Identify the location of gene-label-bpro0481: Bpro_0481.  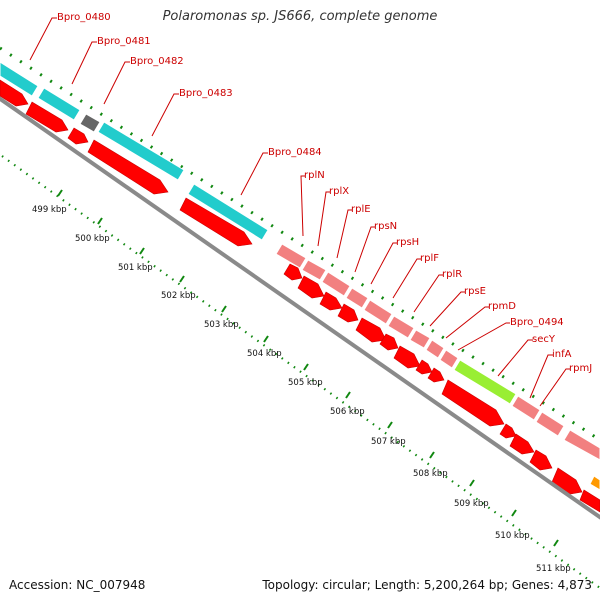
(124, 41).